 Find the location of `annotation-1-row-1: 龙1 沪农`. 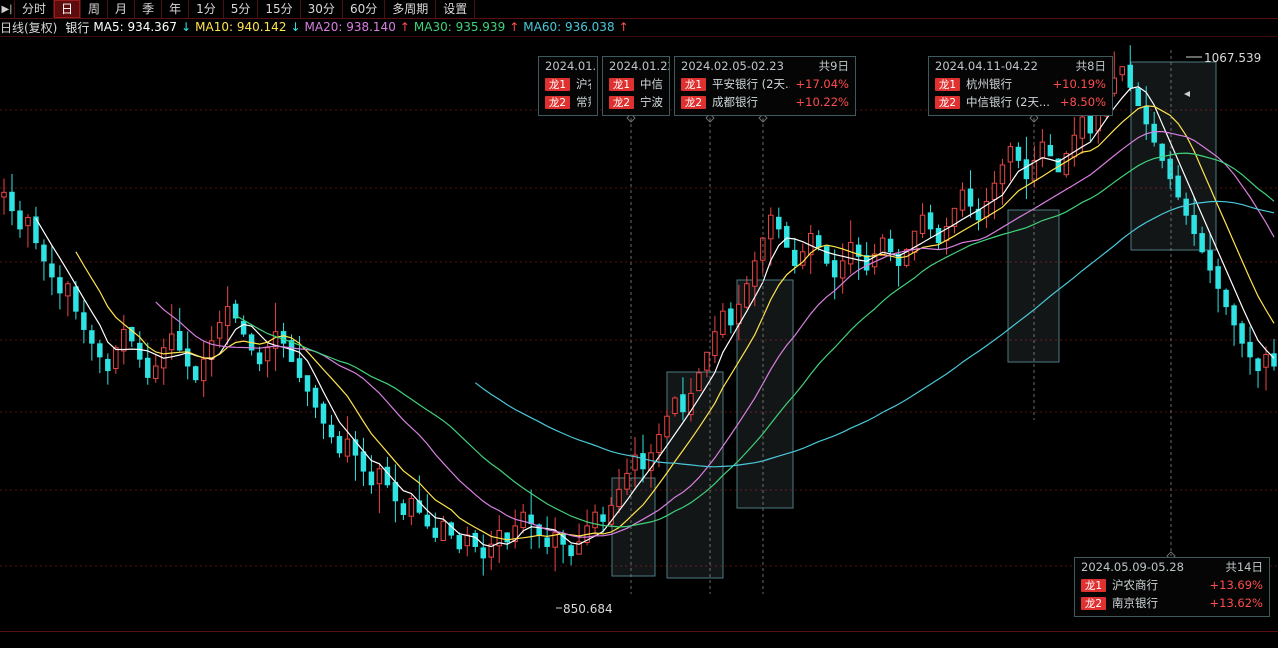

annotation-1-row-1: 龙1 沪农 is located at coordinates (568, 84).